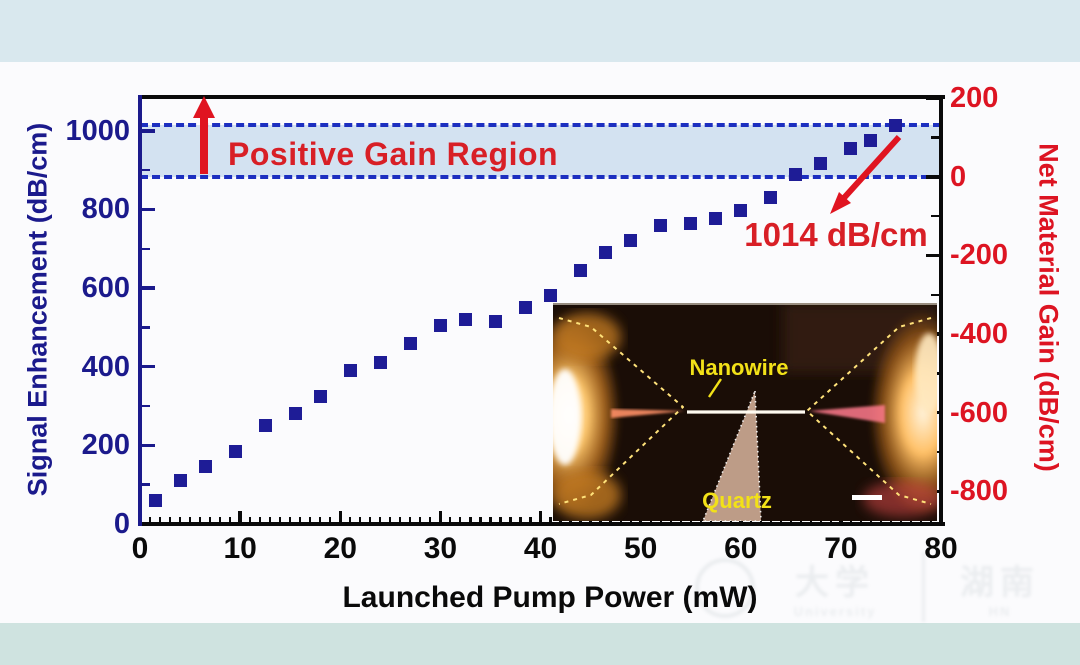 Image resolution: width=1080 pixels, height=665 pixels. I want to click on y-right-tick-label: 200, so click(974, 98).